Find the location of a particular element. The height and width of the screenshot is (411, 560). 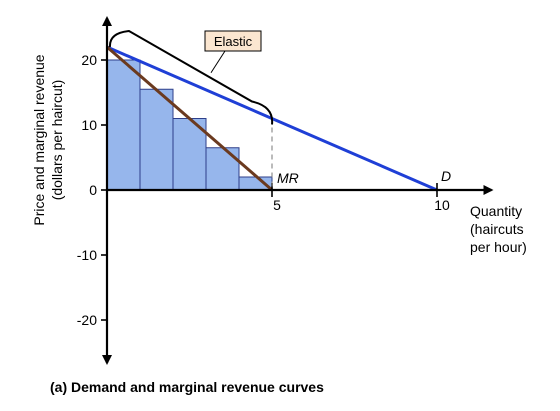

y-axis-title-line-1: Price and marginal revenue is located at coordinates (39, 139).